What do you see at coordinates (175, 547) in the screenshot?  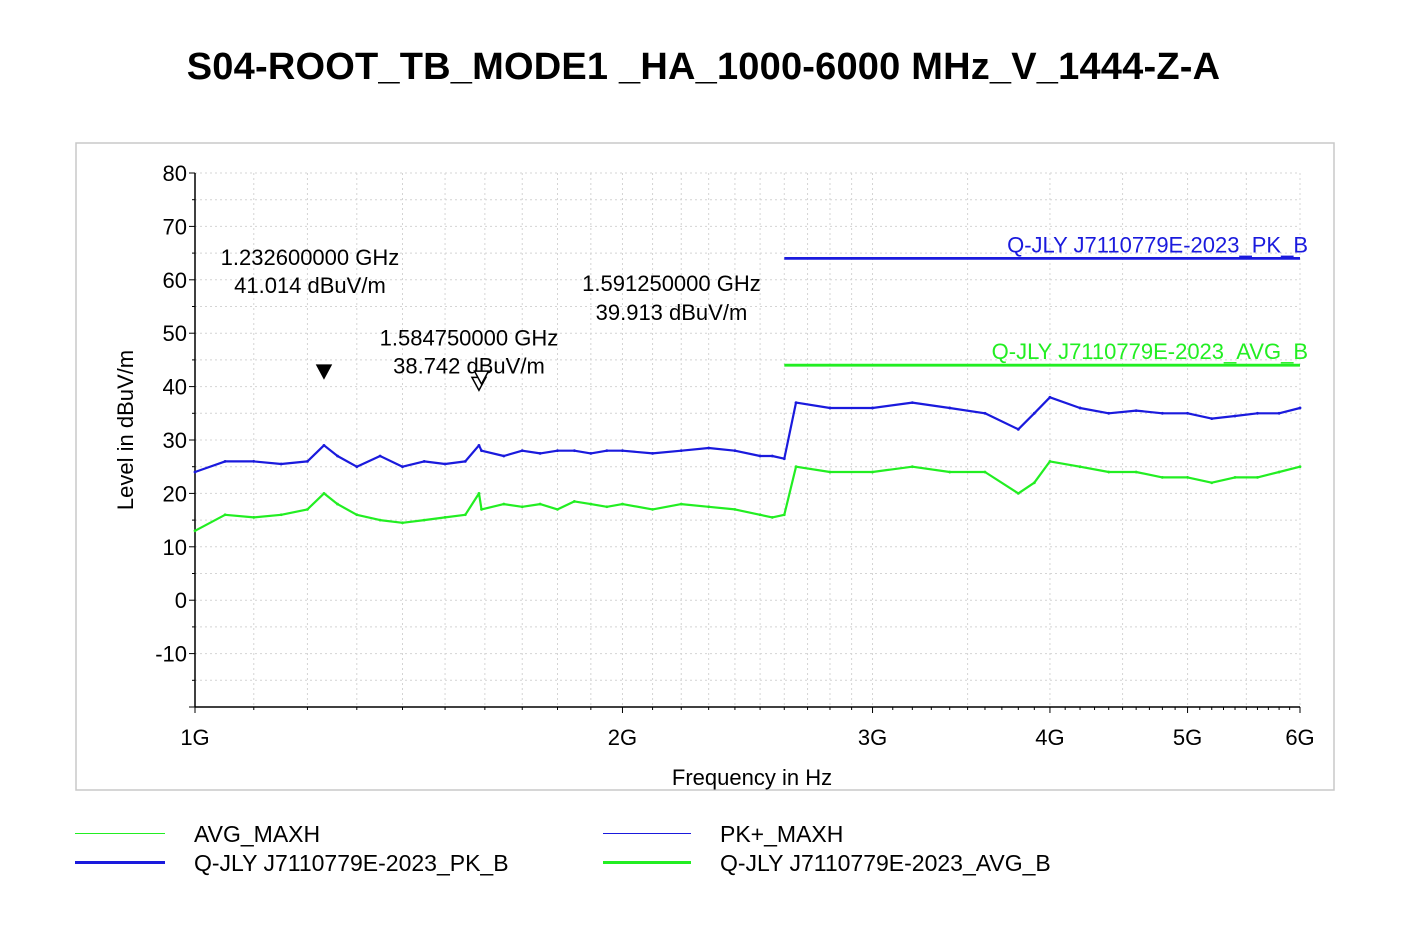 I see `y-tick-label: 10` at bounding box center [175, 547].